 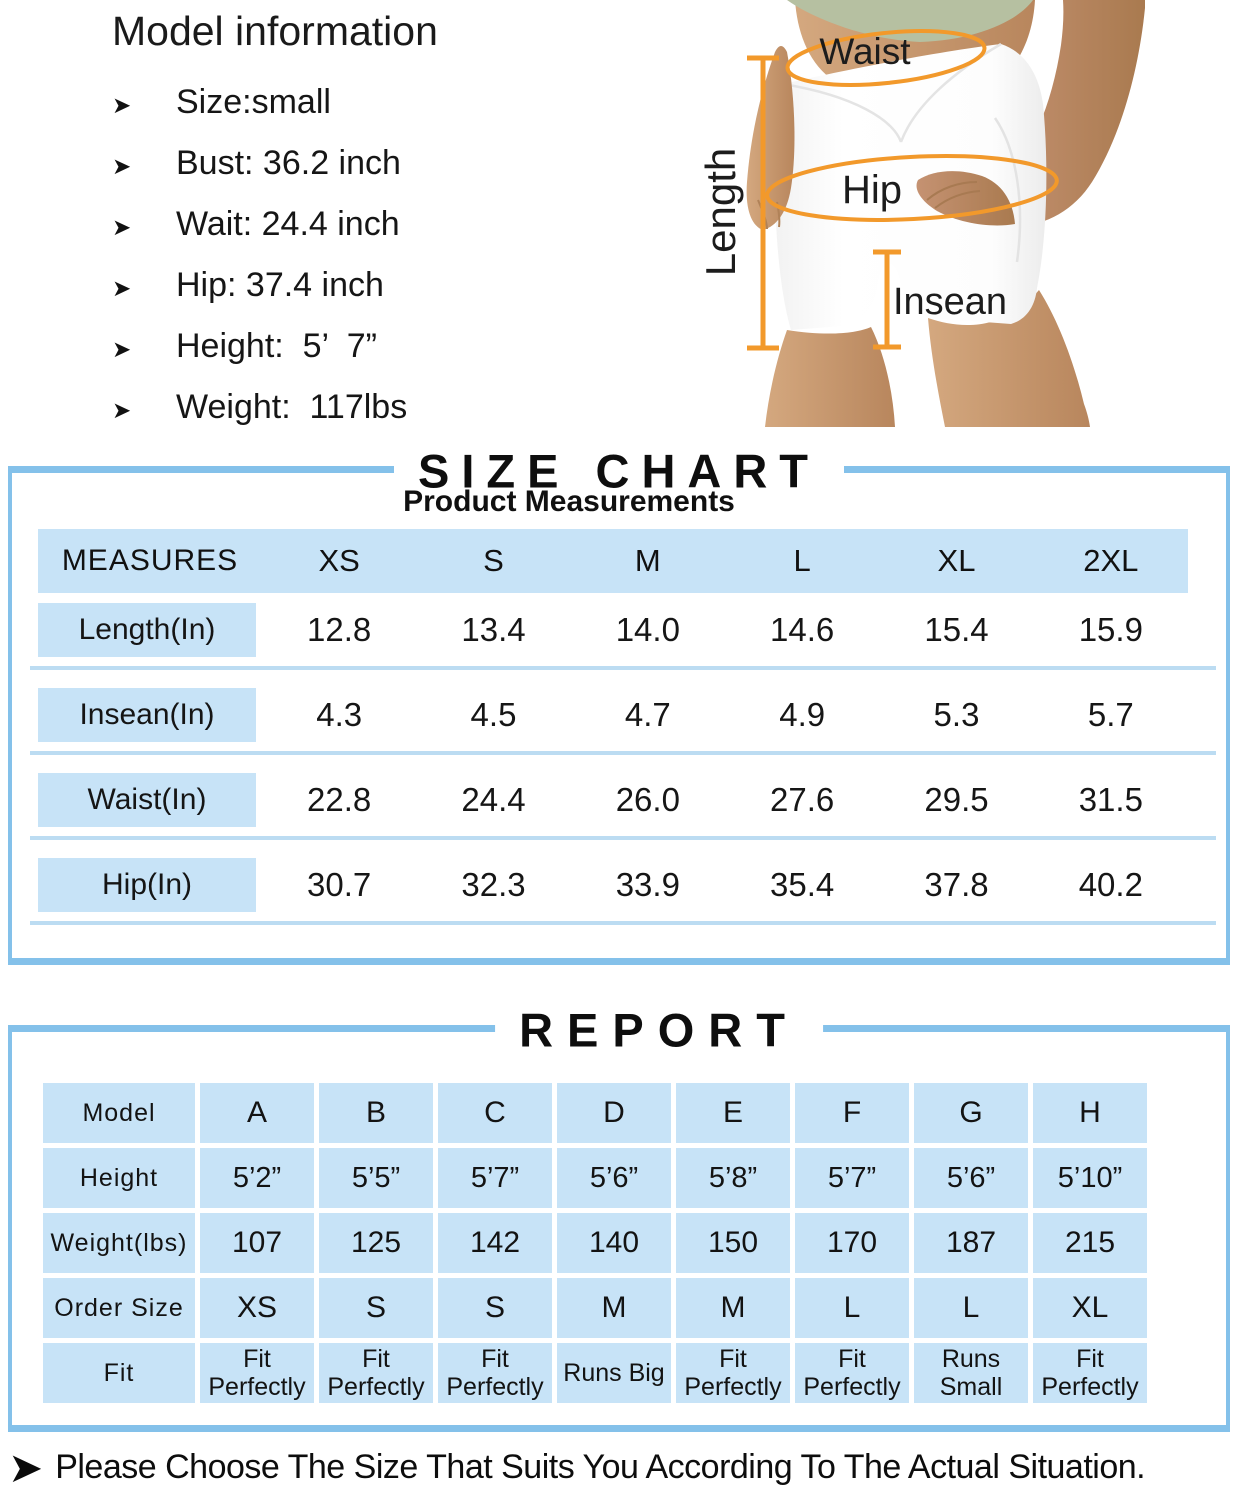 I want to click on model-info-item: ➤ Wait: 24.4 inch, so click(x=275, y=224).